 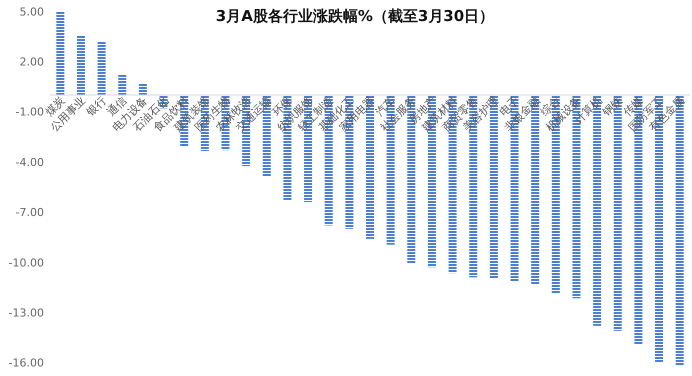 I want to click on y-tick-label: 2.00, so click(x=32, y=62).